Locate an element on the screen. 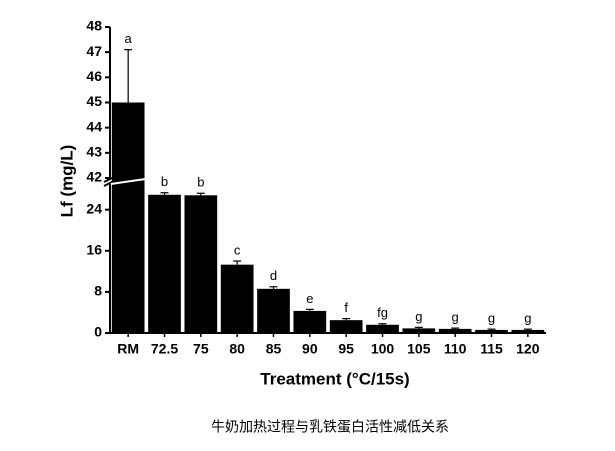 The height and width of the screenshot is (451, 615). x-tick-label: 110 is located at coordinates (455, 349).